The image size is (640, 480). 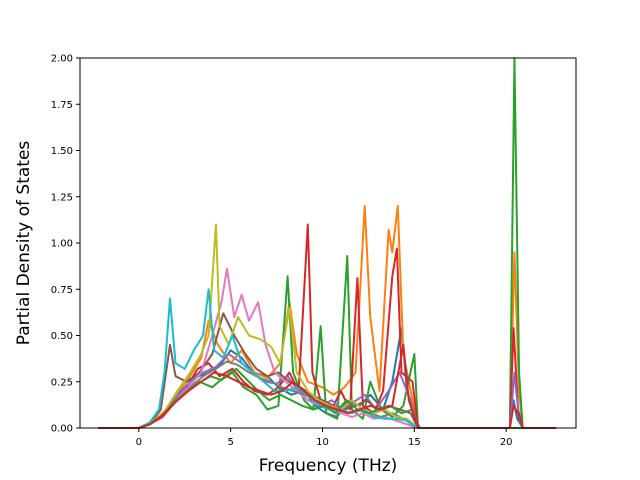 What do you see at coordinates (322, 442) in the screenshot?
I see `x-tick-label: 10` at bounding box center [322, 442].